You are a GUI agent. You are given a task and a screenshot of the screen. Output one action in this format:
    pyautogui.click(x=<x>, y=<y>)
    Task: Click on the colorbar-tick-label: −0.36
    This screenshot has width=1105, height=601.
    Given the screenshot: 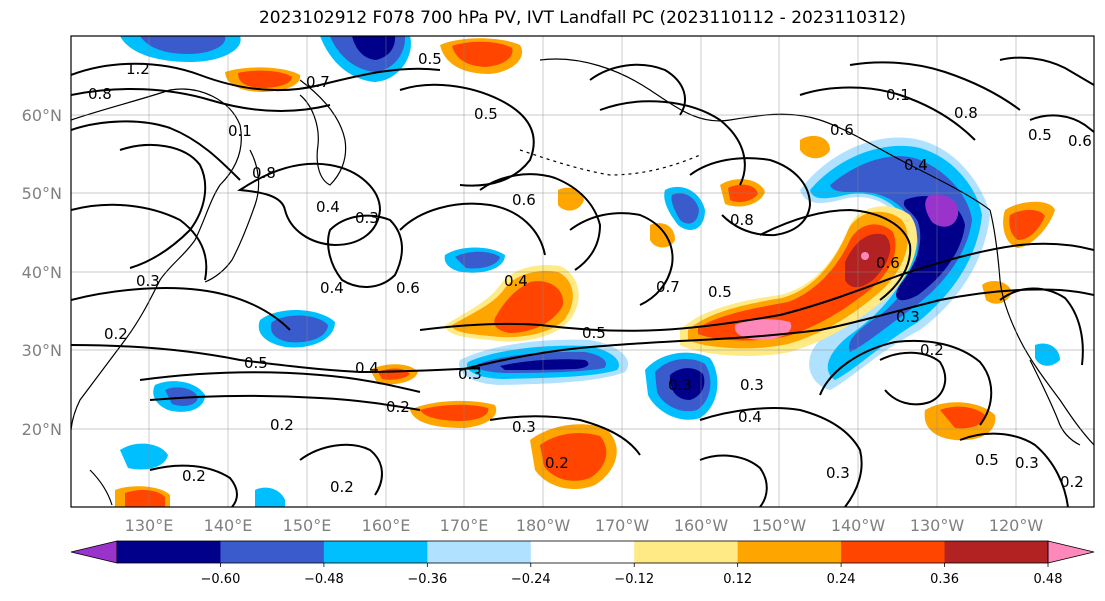 What is the action you would take?
    pyautogui.click(x=427, y=579)
    